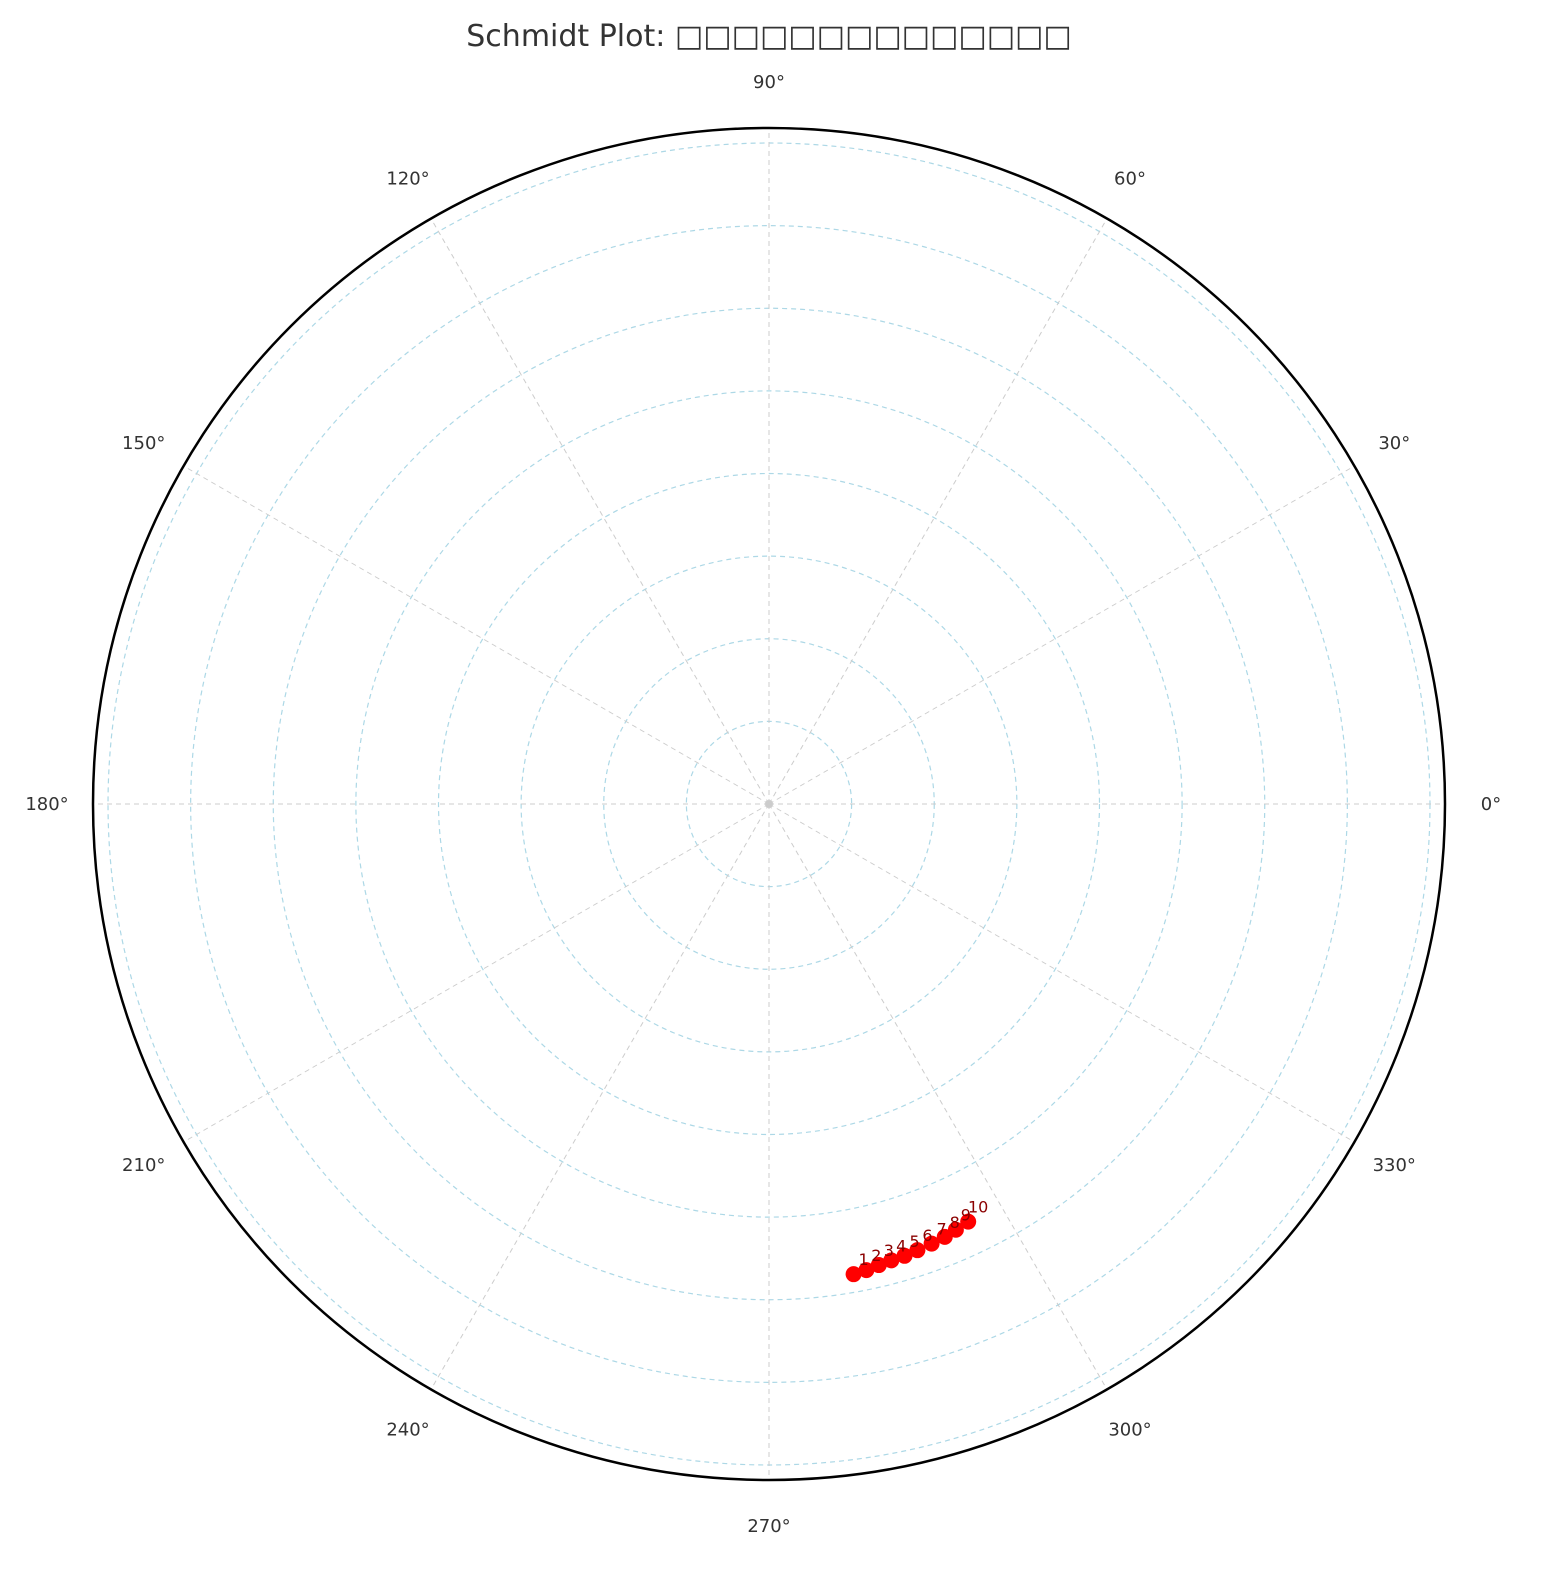  What do you see at coordinates (46, 804) in the screenshot?
I see `angle-tick-label-180: 180°` at bounding box center [46, 804].